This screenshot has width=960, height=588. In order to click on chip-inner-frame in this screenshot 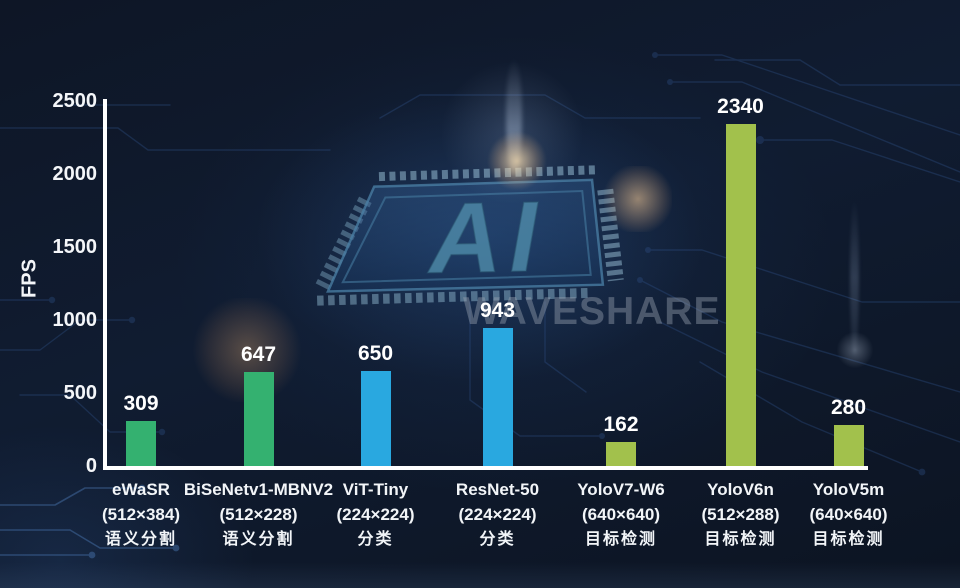, I will do `click(466, 237)`.